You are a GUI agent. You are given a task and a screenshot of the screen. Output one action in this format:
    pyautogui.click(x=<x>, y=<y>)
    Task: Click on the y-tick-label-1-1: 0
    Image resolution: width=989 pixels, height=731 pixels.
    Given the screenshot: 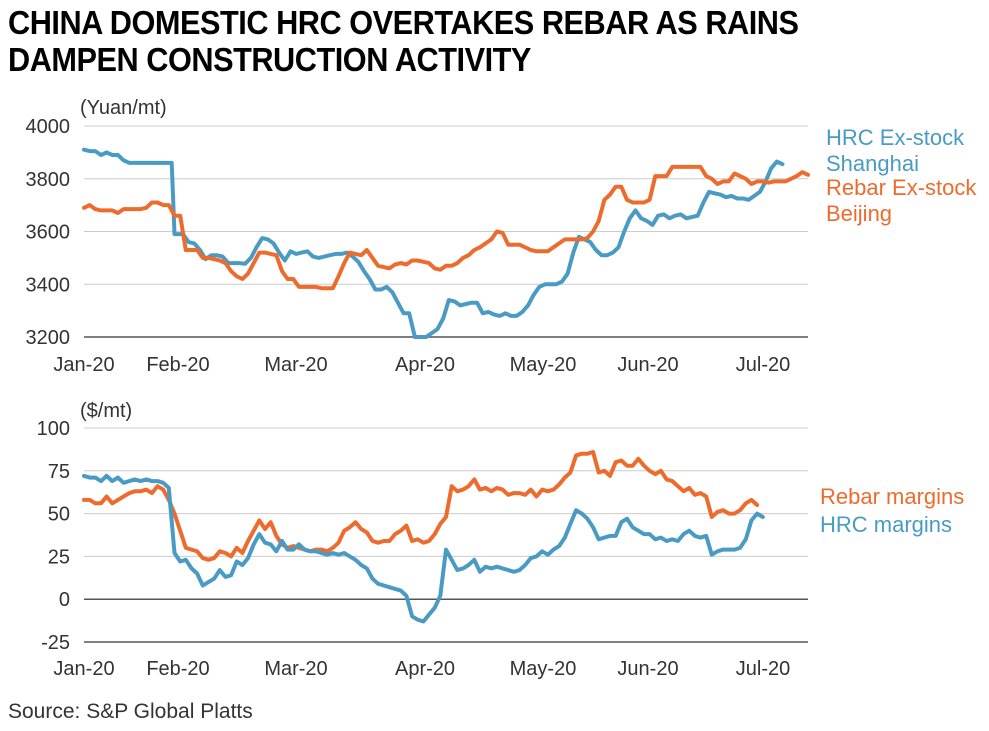 What is the action you would take?
    pyautogui.click(x=64, y=600)
    